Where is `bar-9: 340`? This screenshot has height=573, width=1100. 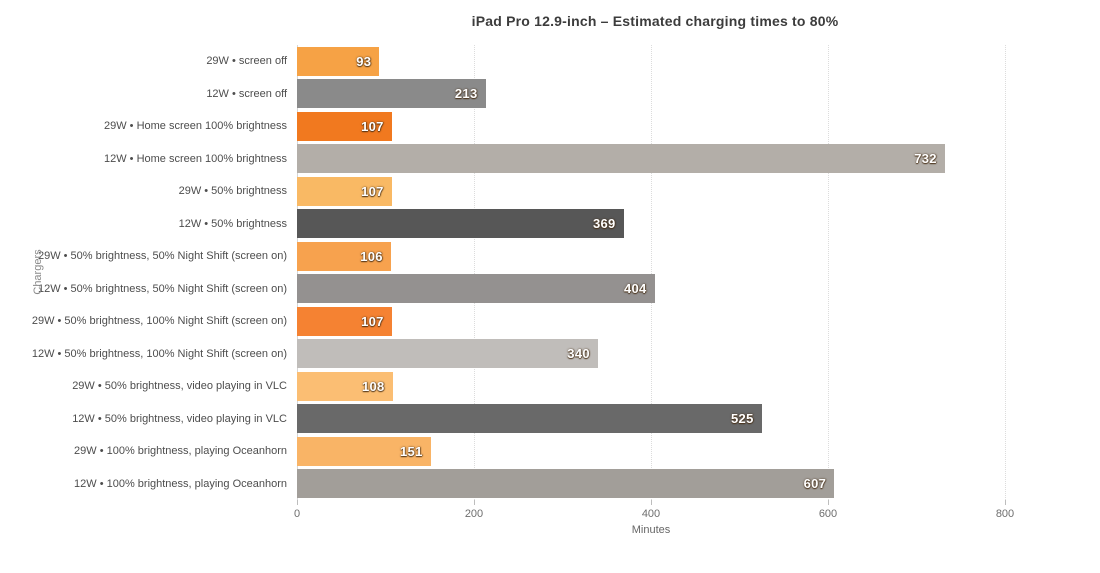
bar-9: 340 is located at coordinates (447, 354).